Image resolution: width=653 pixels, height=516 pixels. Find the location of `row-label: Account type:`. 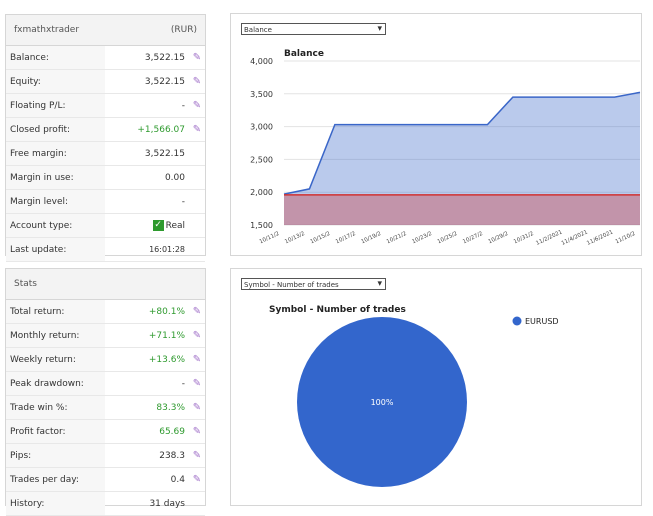

row-label: Account type: is located at coordinates (55, 225).